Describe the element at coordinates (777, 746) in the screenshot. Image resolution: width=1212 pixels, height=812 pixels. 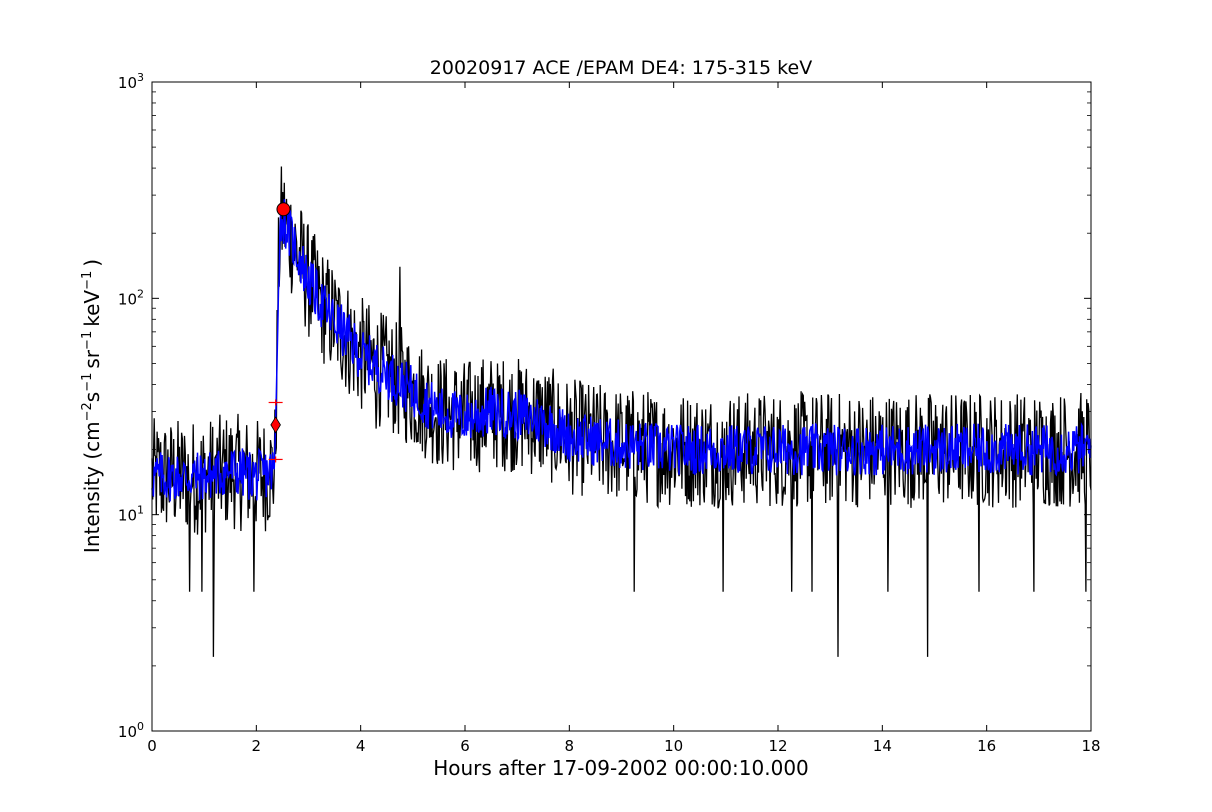
I see `x-tick-label: 12` at that location.